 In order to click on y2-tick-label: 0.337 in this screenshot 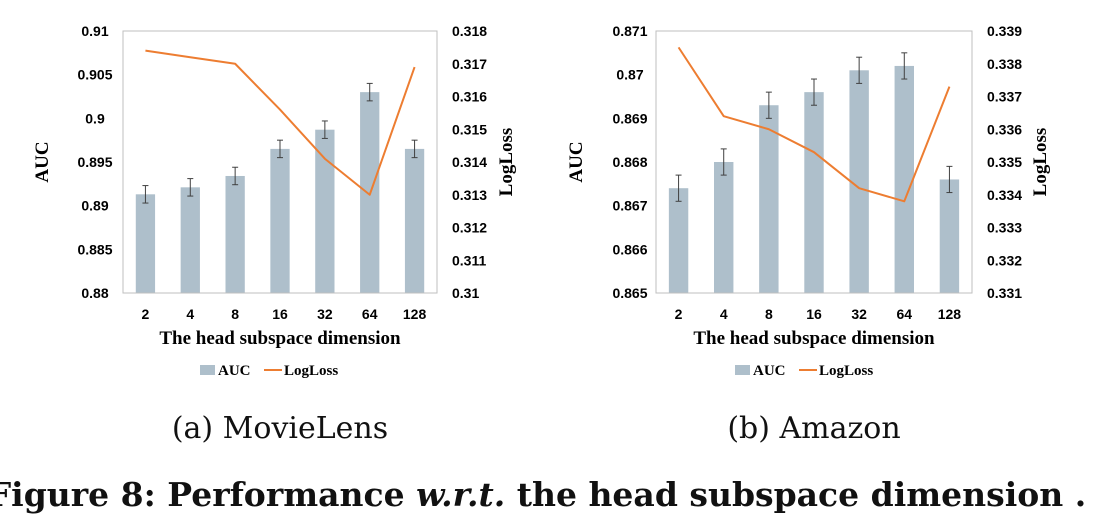, I will do `click(1004, 97)`.